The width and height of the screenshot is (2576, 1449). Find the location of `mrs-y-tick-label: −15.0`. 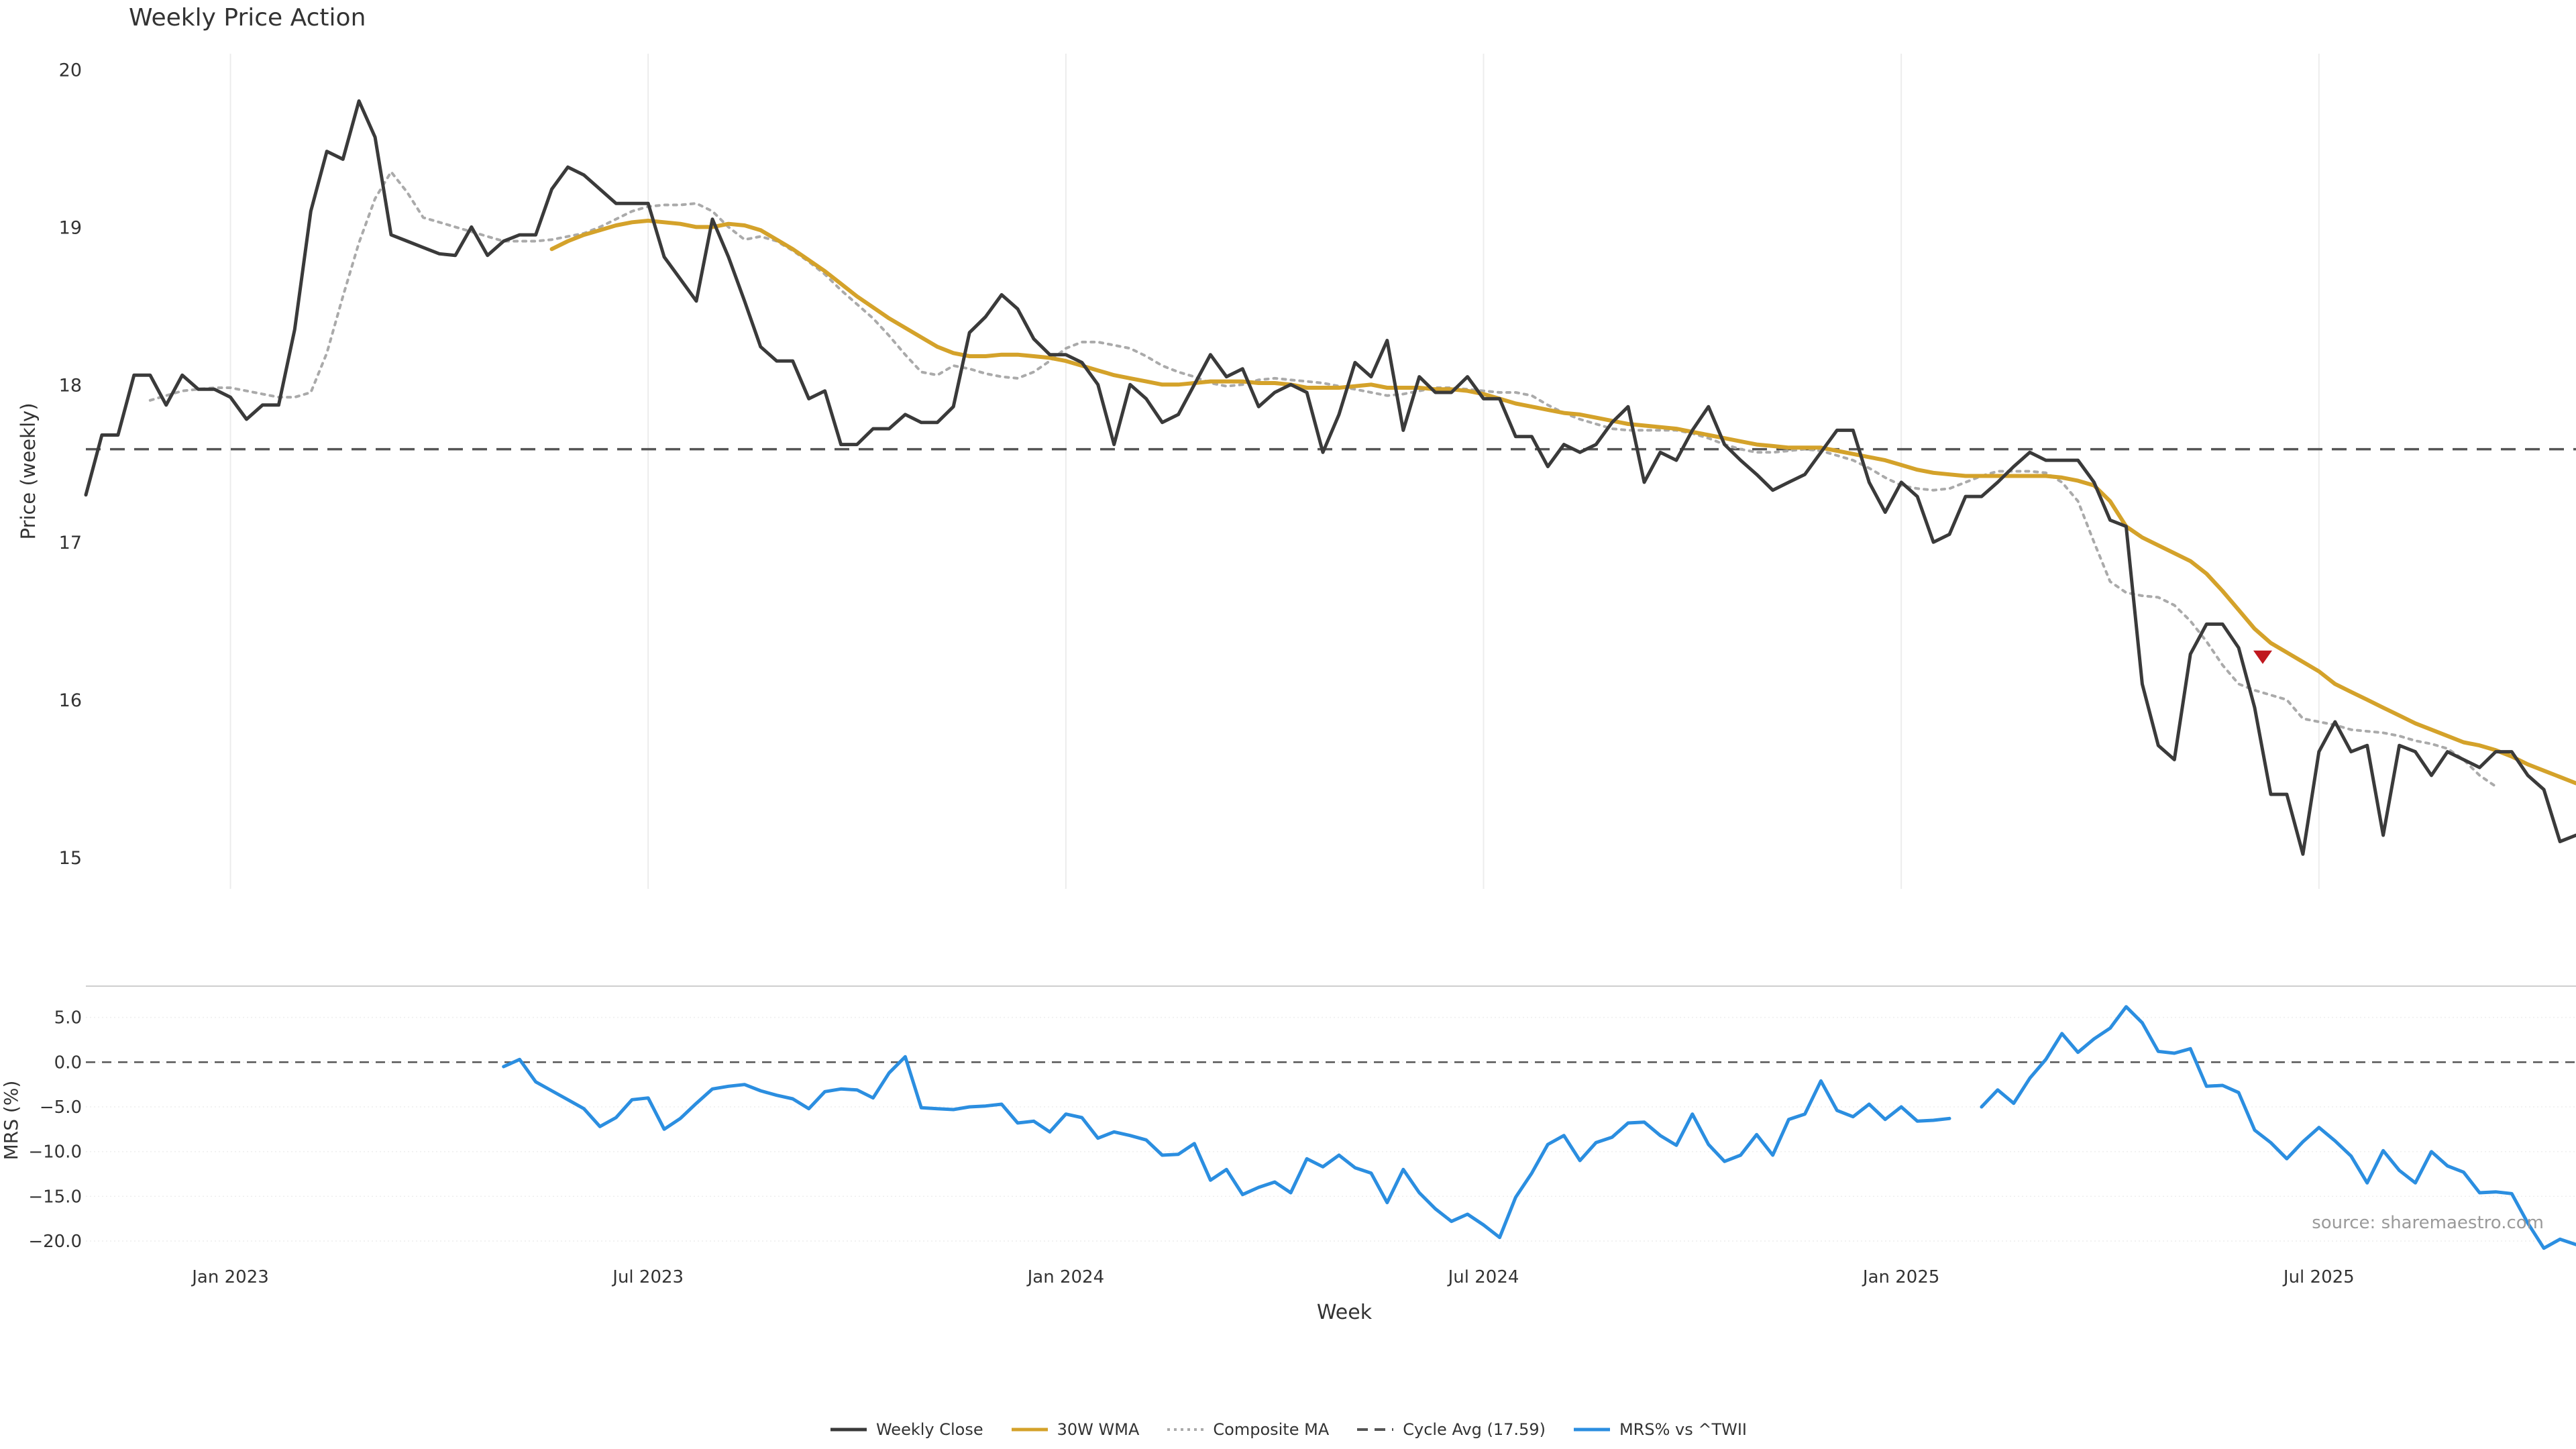

mrs-y-tick-label: −15.0 is located at coordinates (55, 1197).